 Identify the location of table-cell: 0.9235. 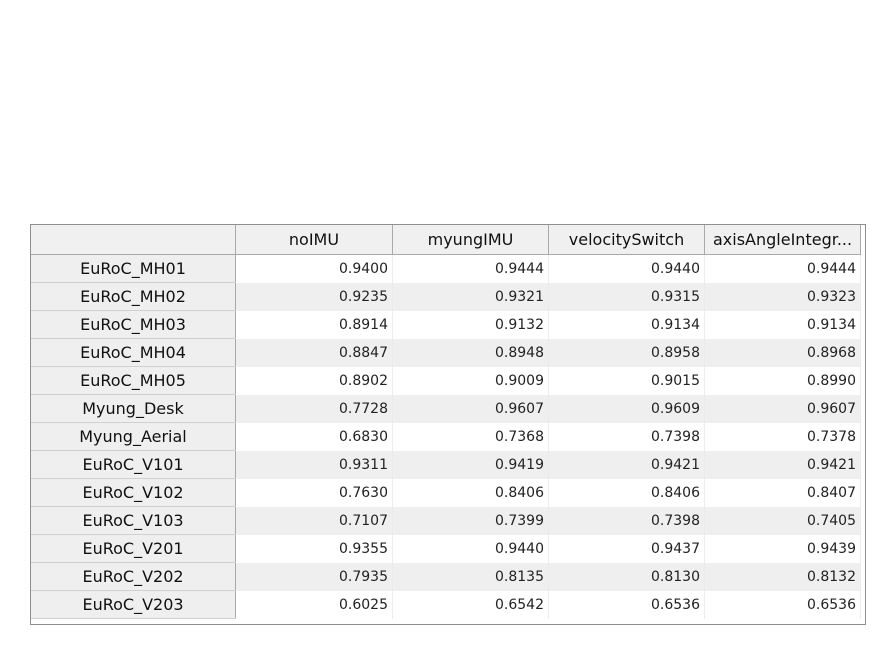
(314, 297).